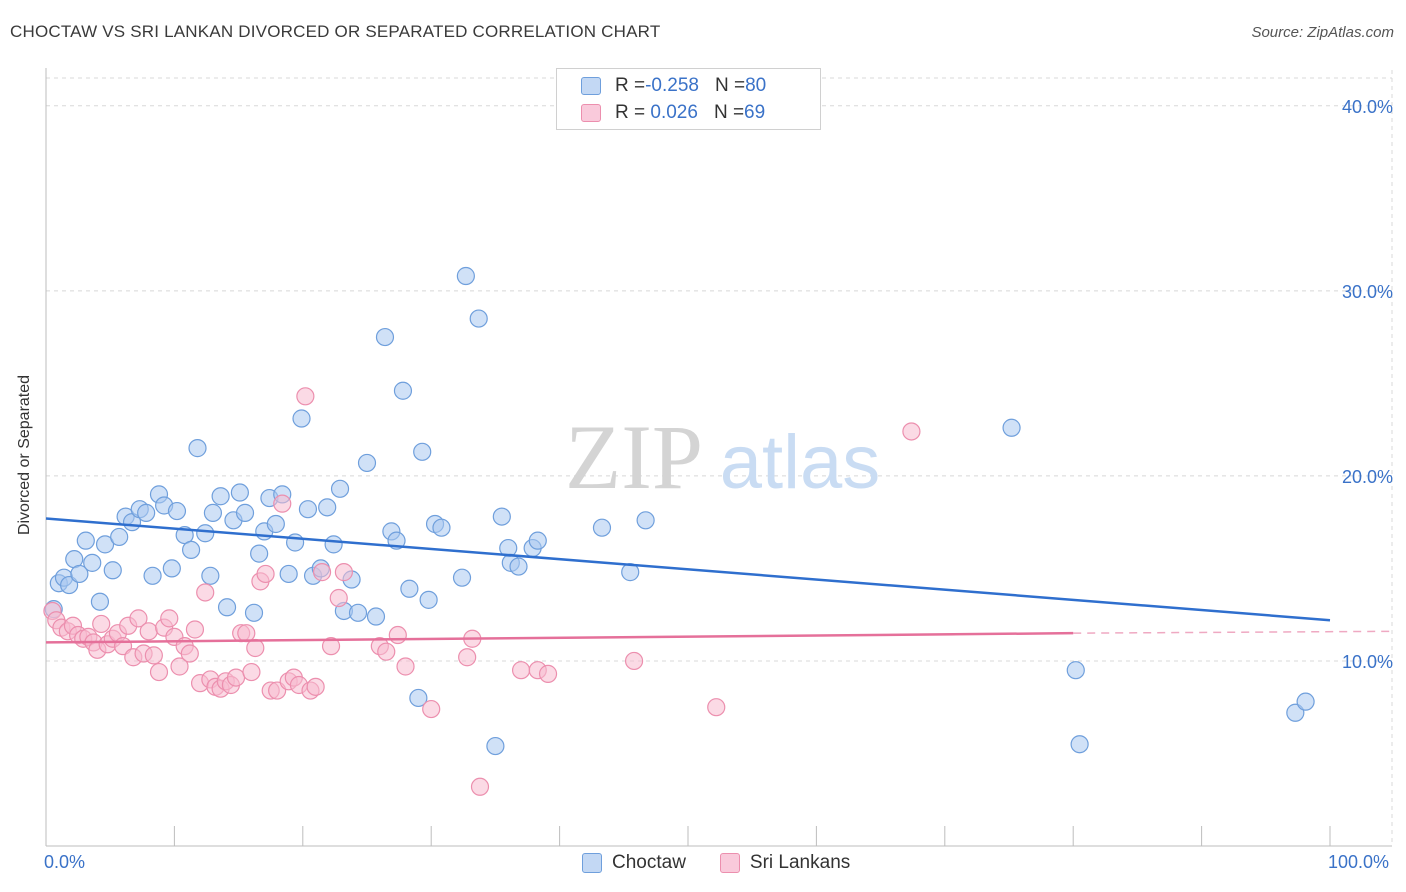  Describe the element at coordinates (1367, 107) in the screenshot. I see `y-tick-label: 40.0%` at that location.